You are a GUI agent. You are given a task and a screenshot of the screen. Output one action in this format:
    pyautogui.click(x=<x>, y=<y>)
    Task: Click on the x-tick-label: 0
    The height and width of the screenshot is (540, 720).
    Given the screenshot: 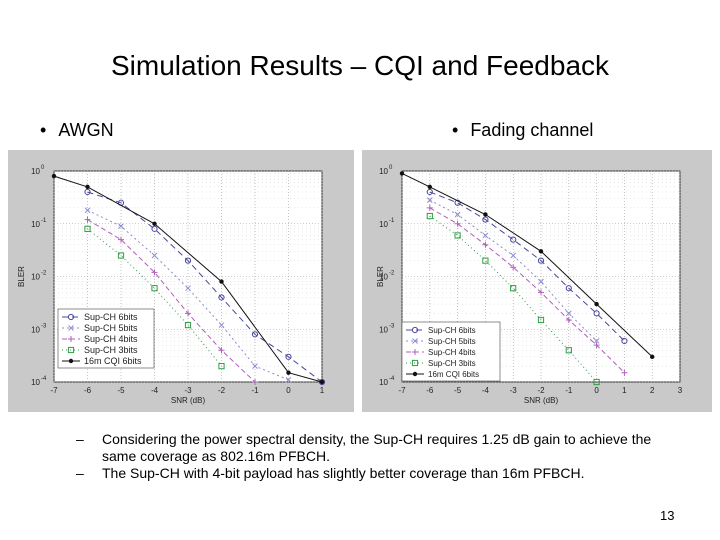 What is the action you would take?
    pyautogui.click(x=596, y=390)
    